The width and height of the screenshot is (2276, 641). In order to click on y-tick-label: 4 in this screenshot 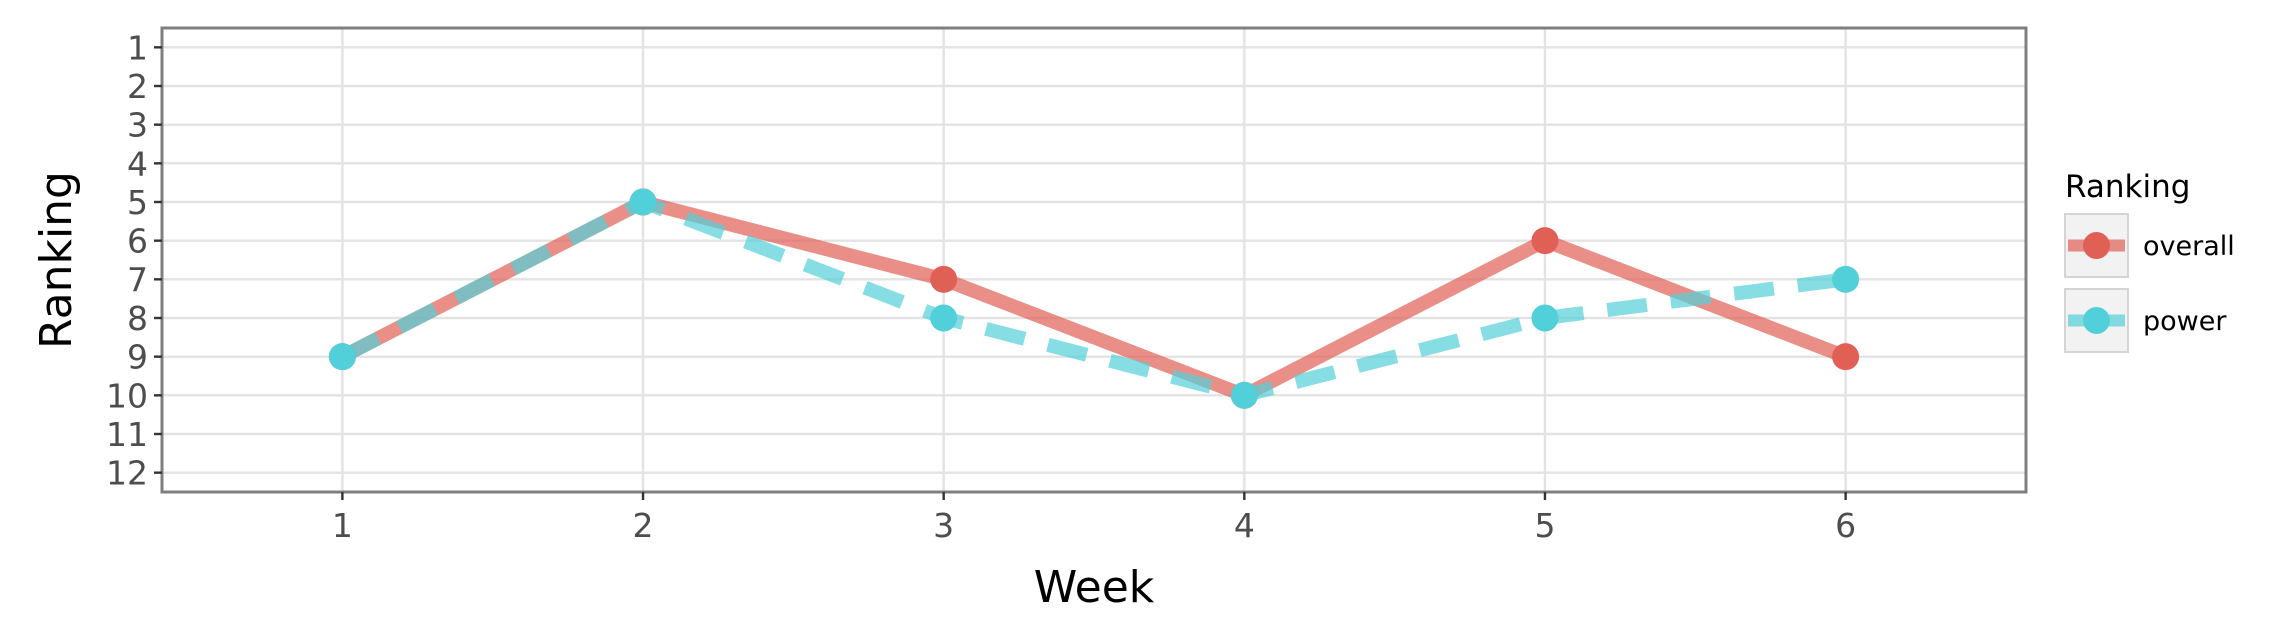, I will do `click(137, 163)`.